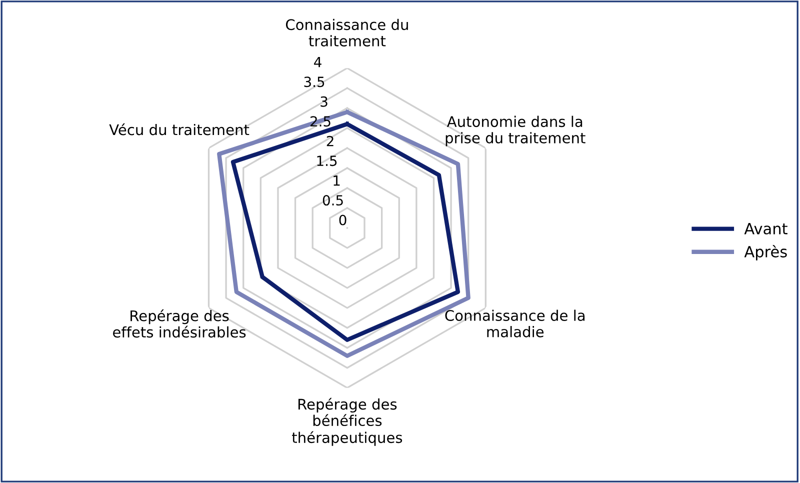 Image resolution: width=800 pixels, height=483 pixels. I want to click on y-tick-label: 2, so click(330, 141).